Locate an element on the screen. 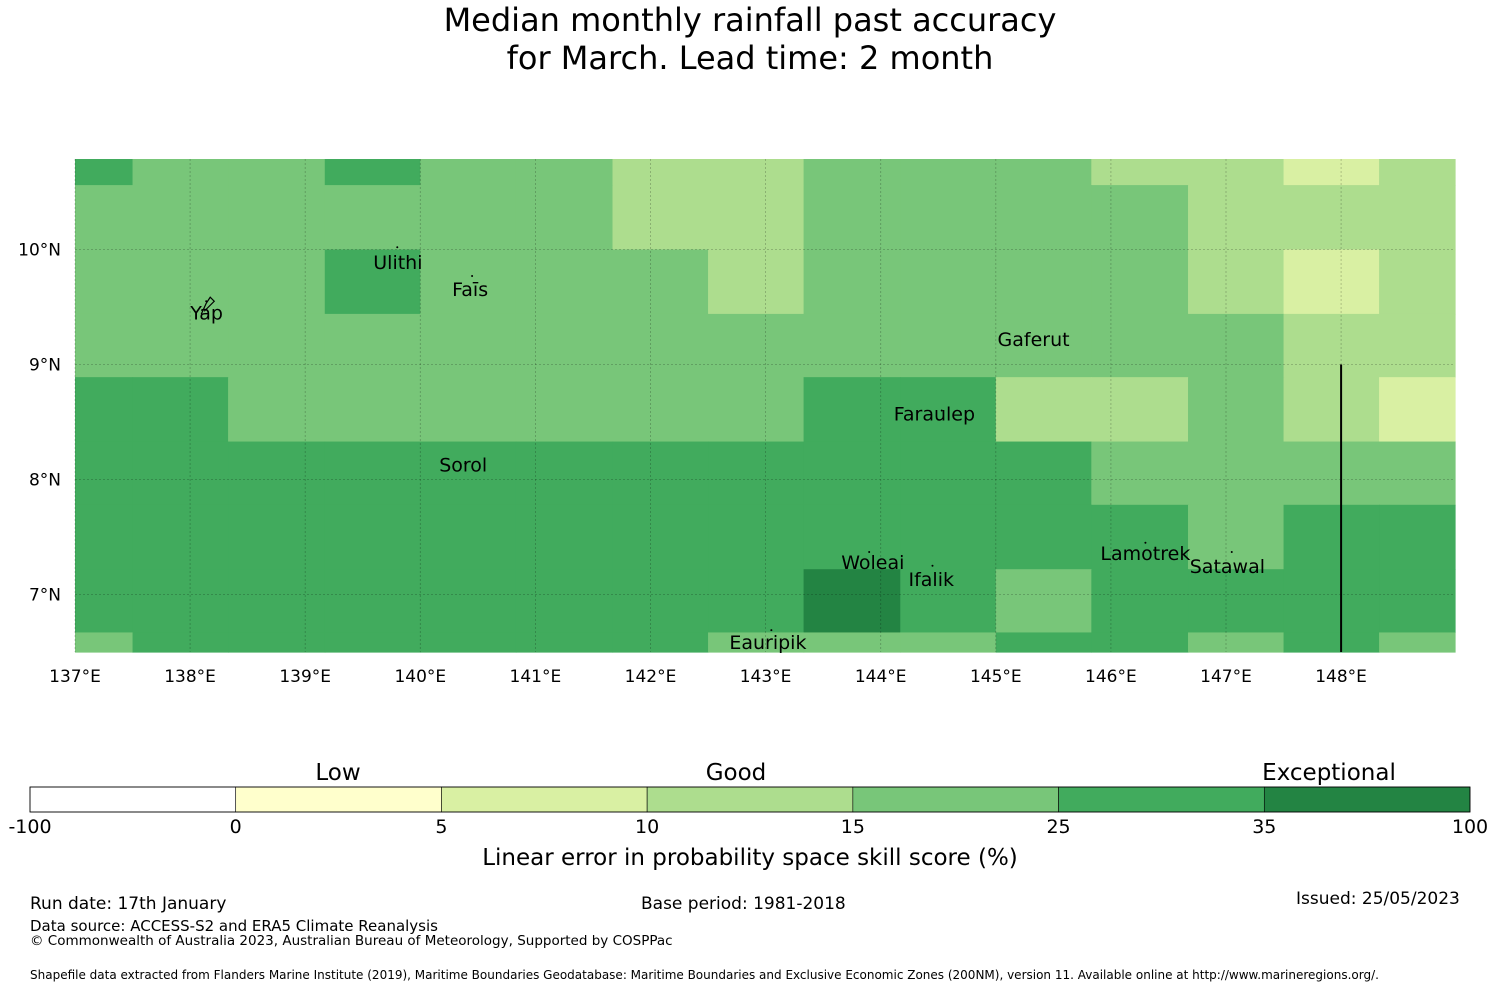 The width and height of the screenshot is (1500, 990). island-label: Faraulep is located at coordinates (934, 415).